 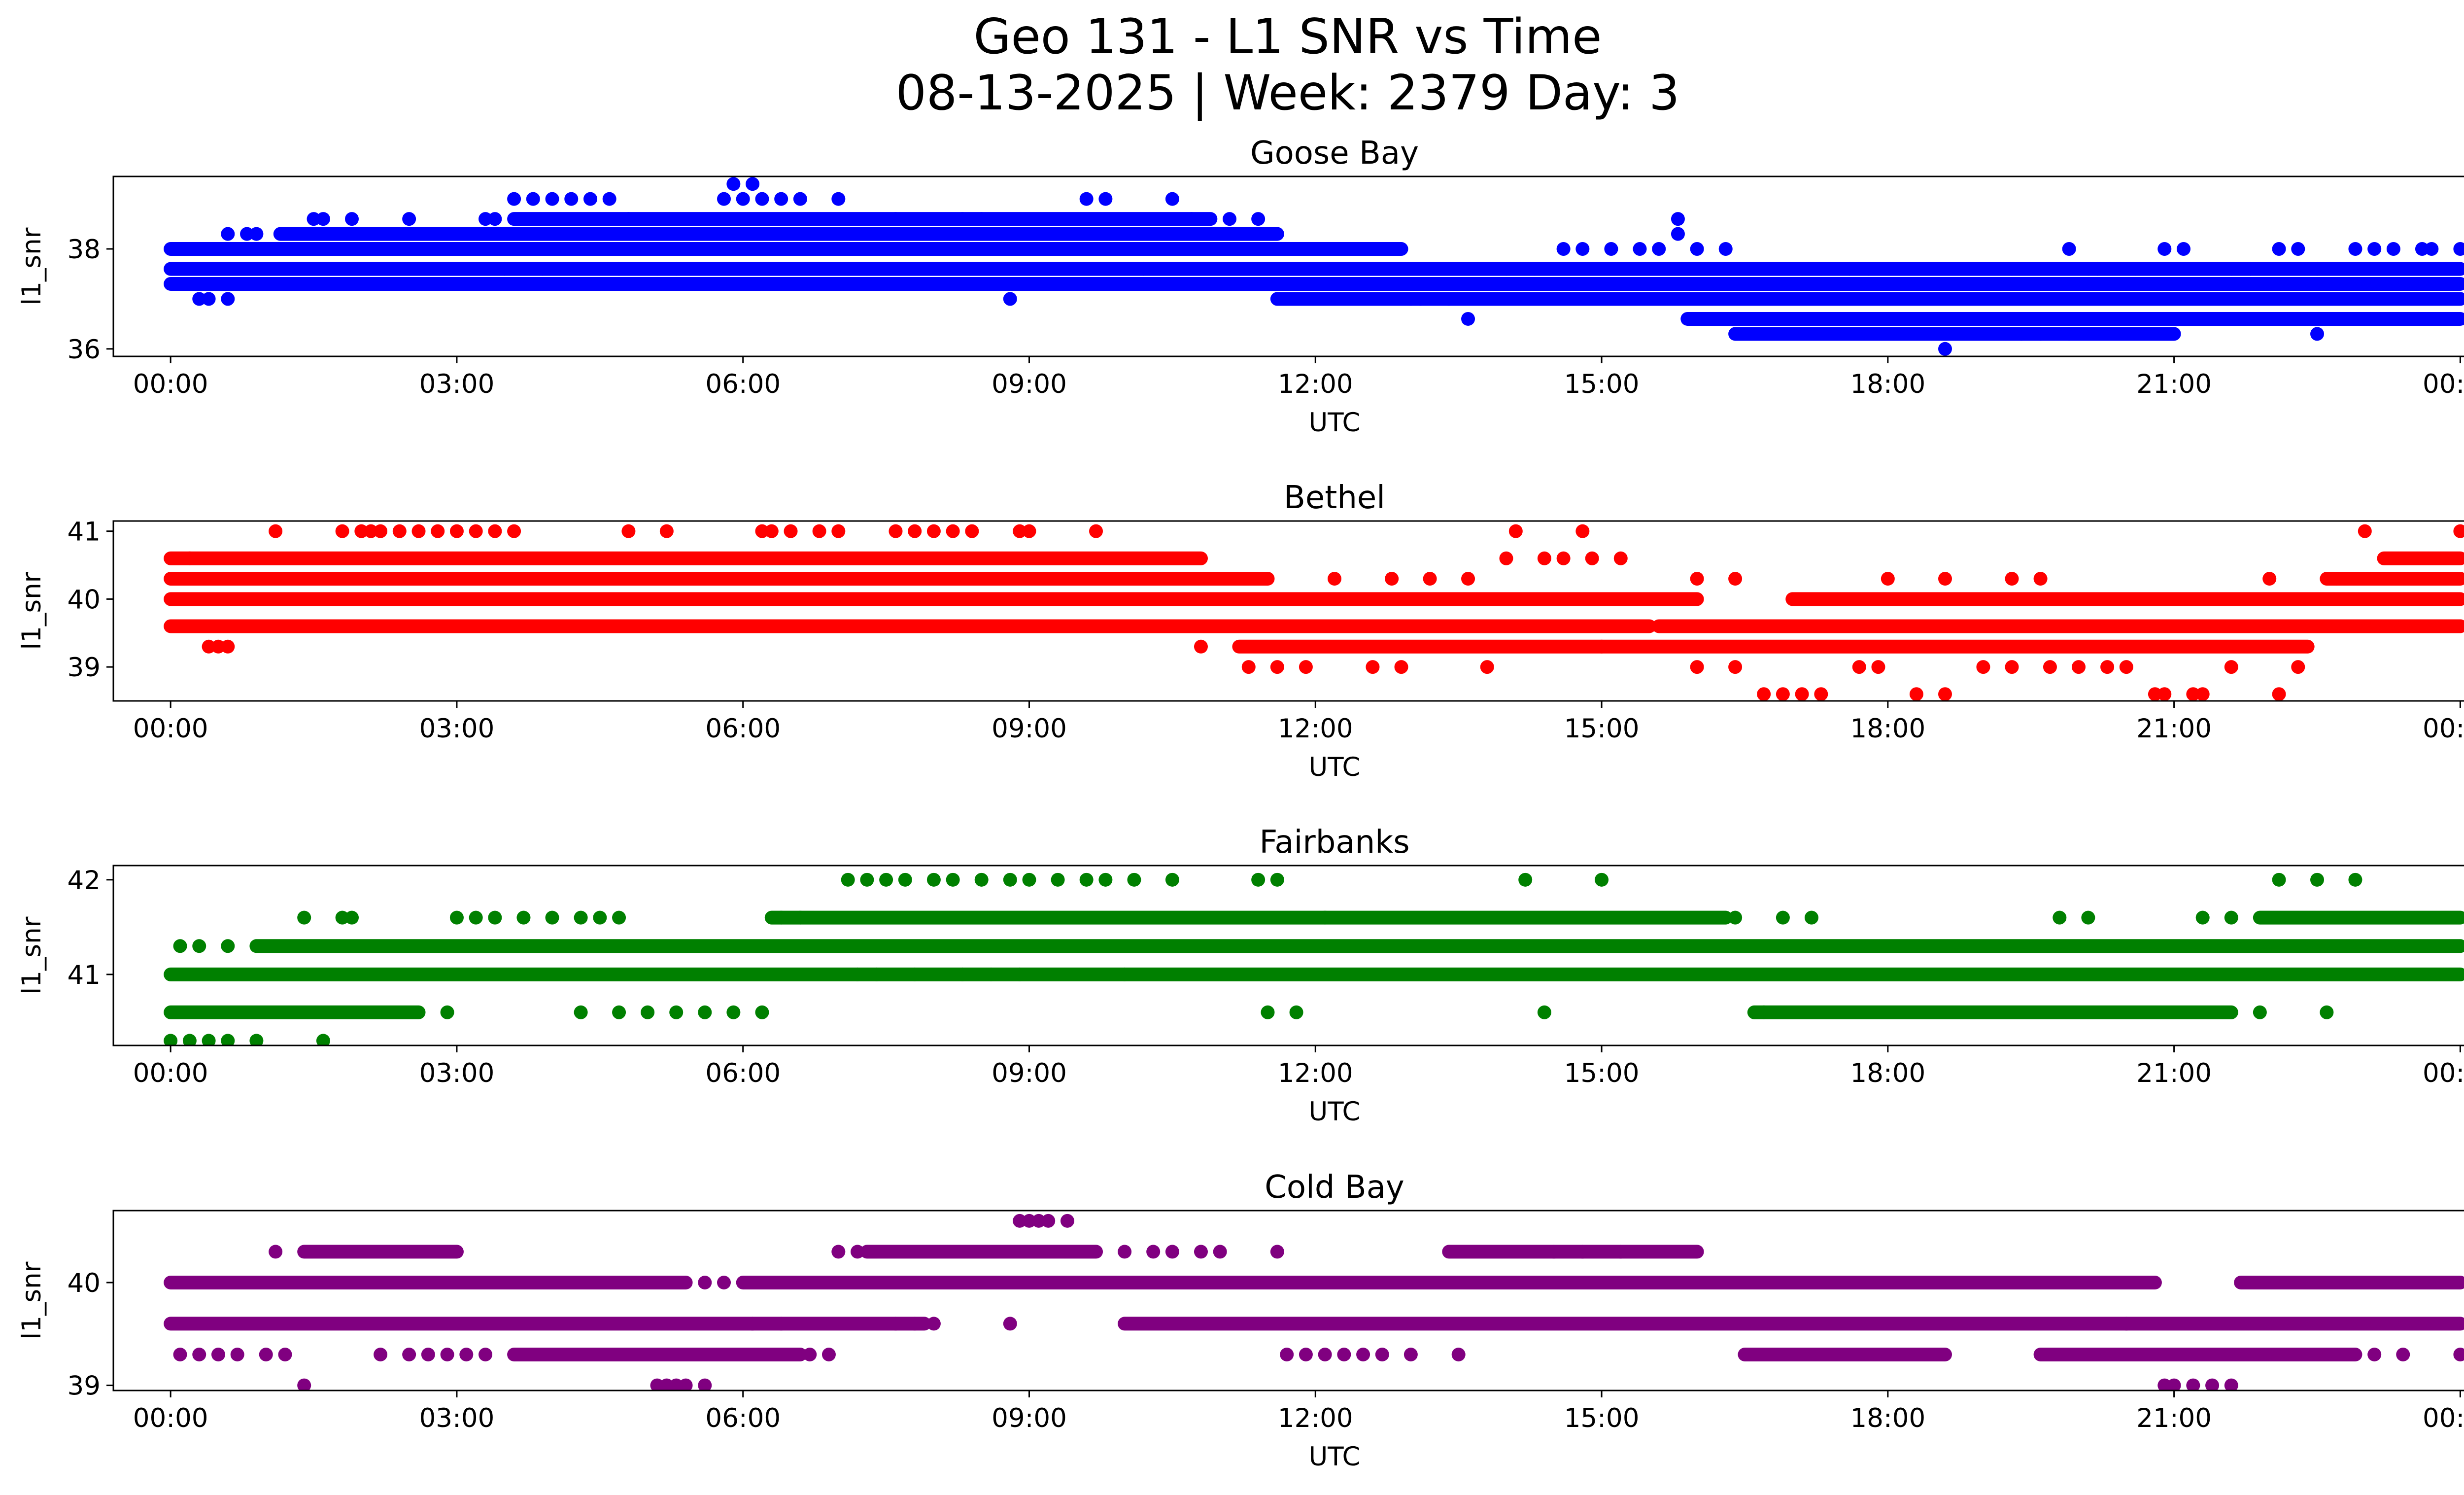 What do you see at coordinates (1602, 729) in the screenshot?
I see `x-tick-label: 15:00` at bounding box center [1602, 729].